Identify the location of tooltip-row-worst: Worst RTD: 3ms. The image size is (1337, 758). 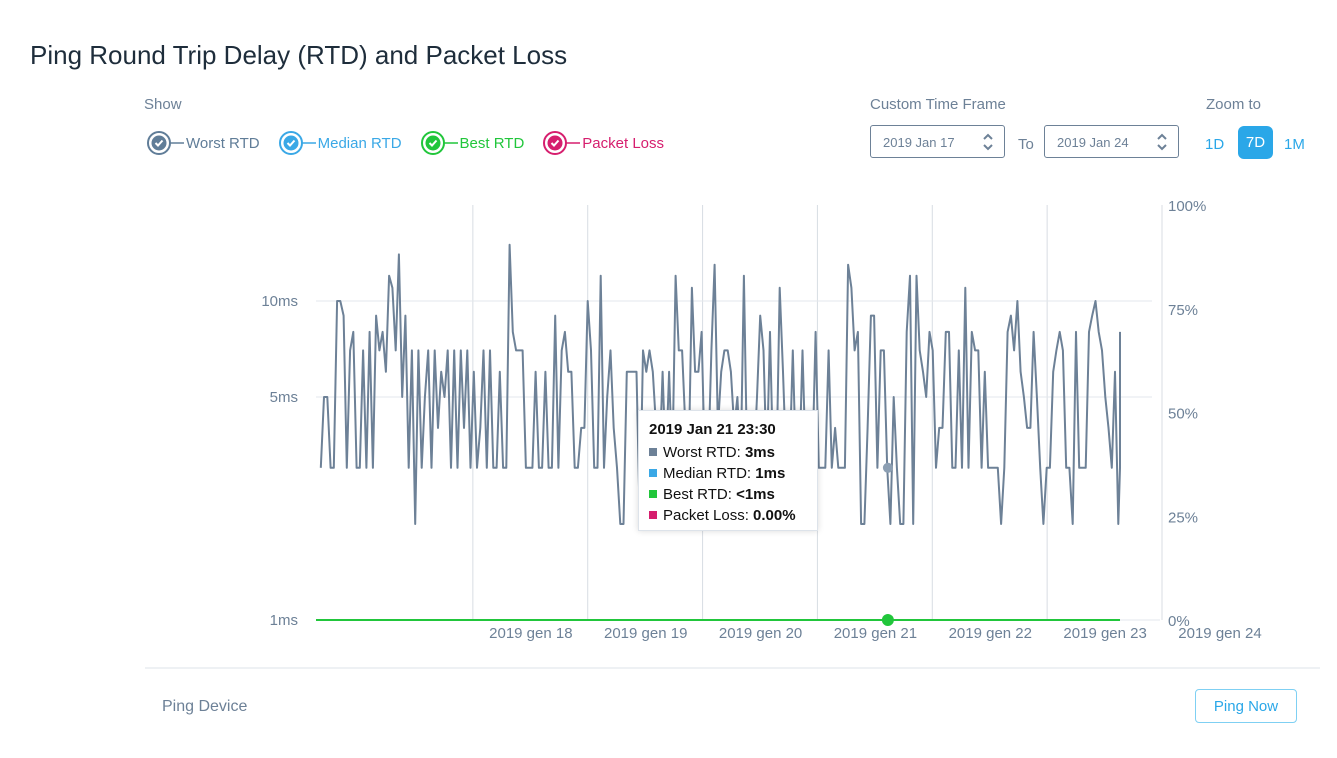
(728, 452).